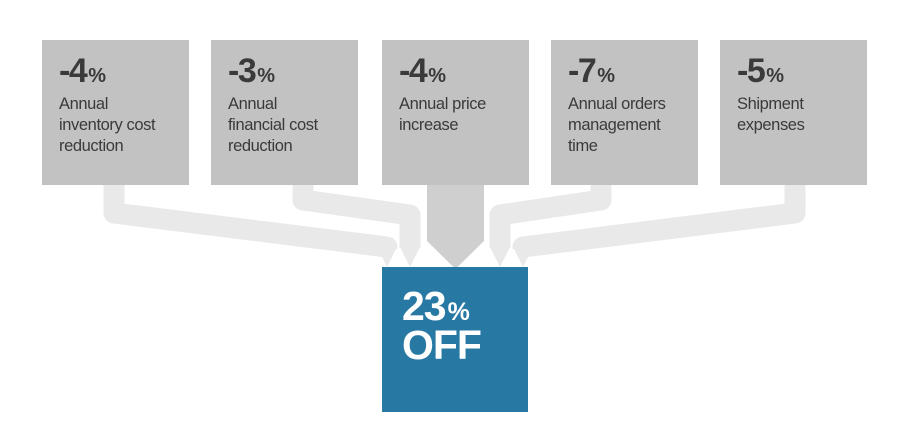  Describe the element at coordinates (107, 125) in the screenshot. I see `factor-label: Annual inventory cost reduction` at that location.